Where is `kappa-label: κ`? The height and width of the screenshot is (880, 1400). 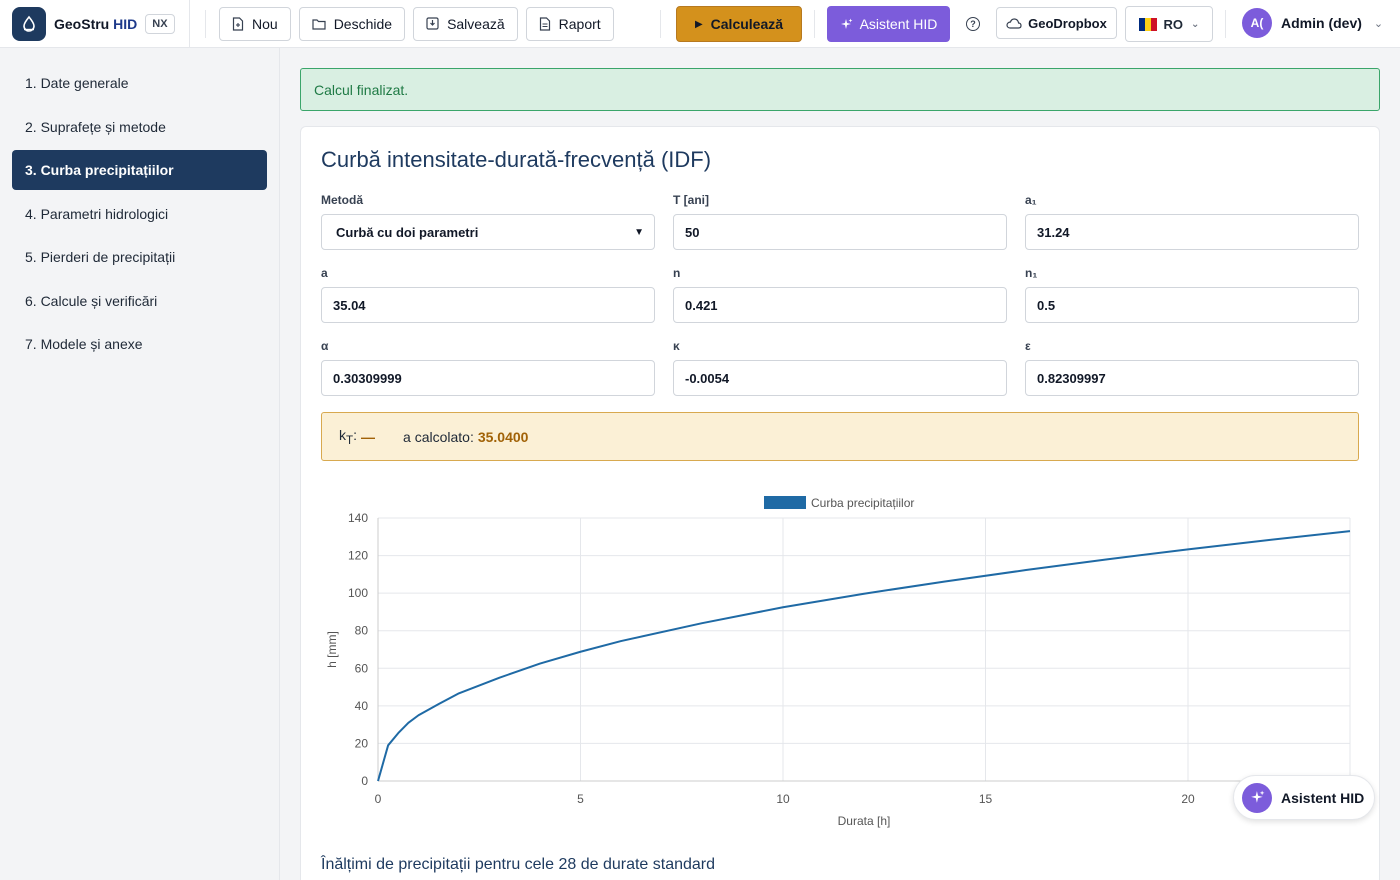
kappa-label: κ is located at coordinates (676, 346).